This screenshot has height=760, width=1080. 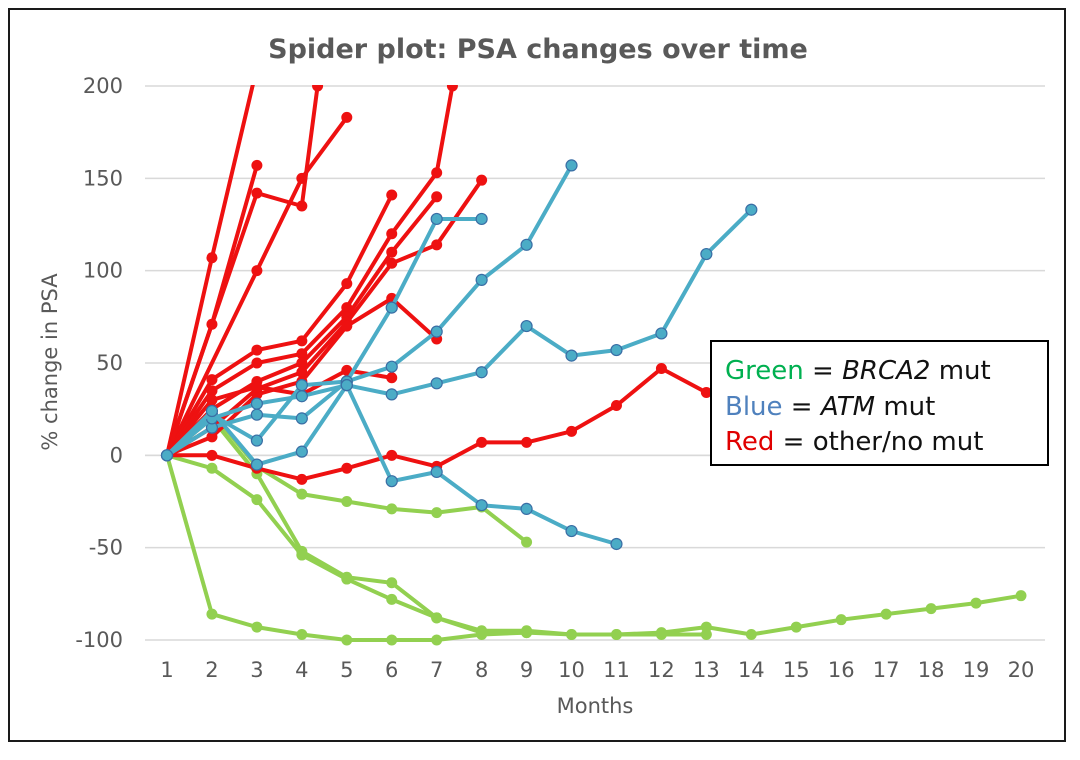 What do you see at coordinates (661, 670) in the screenshot?
I see `x-tick-label: 12` at bounding box center [661, 670].